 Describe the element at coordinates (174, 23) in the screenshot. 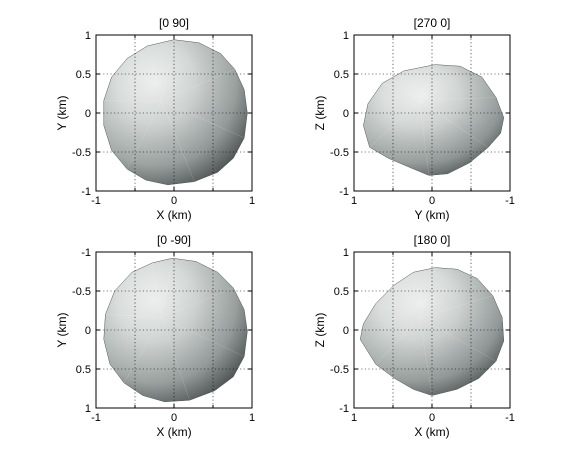

I see `panel-title: [0 90]` at that location.